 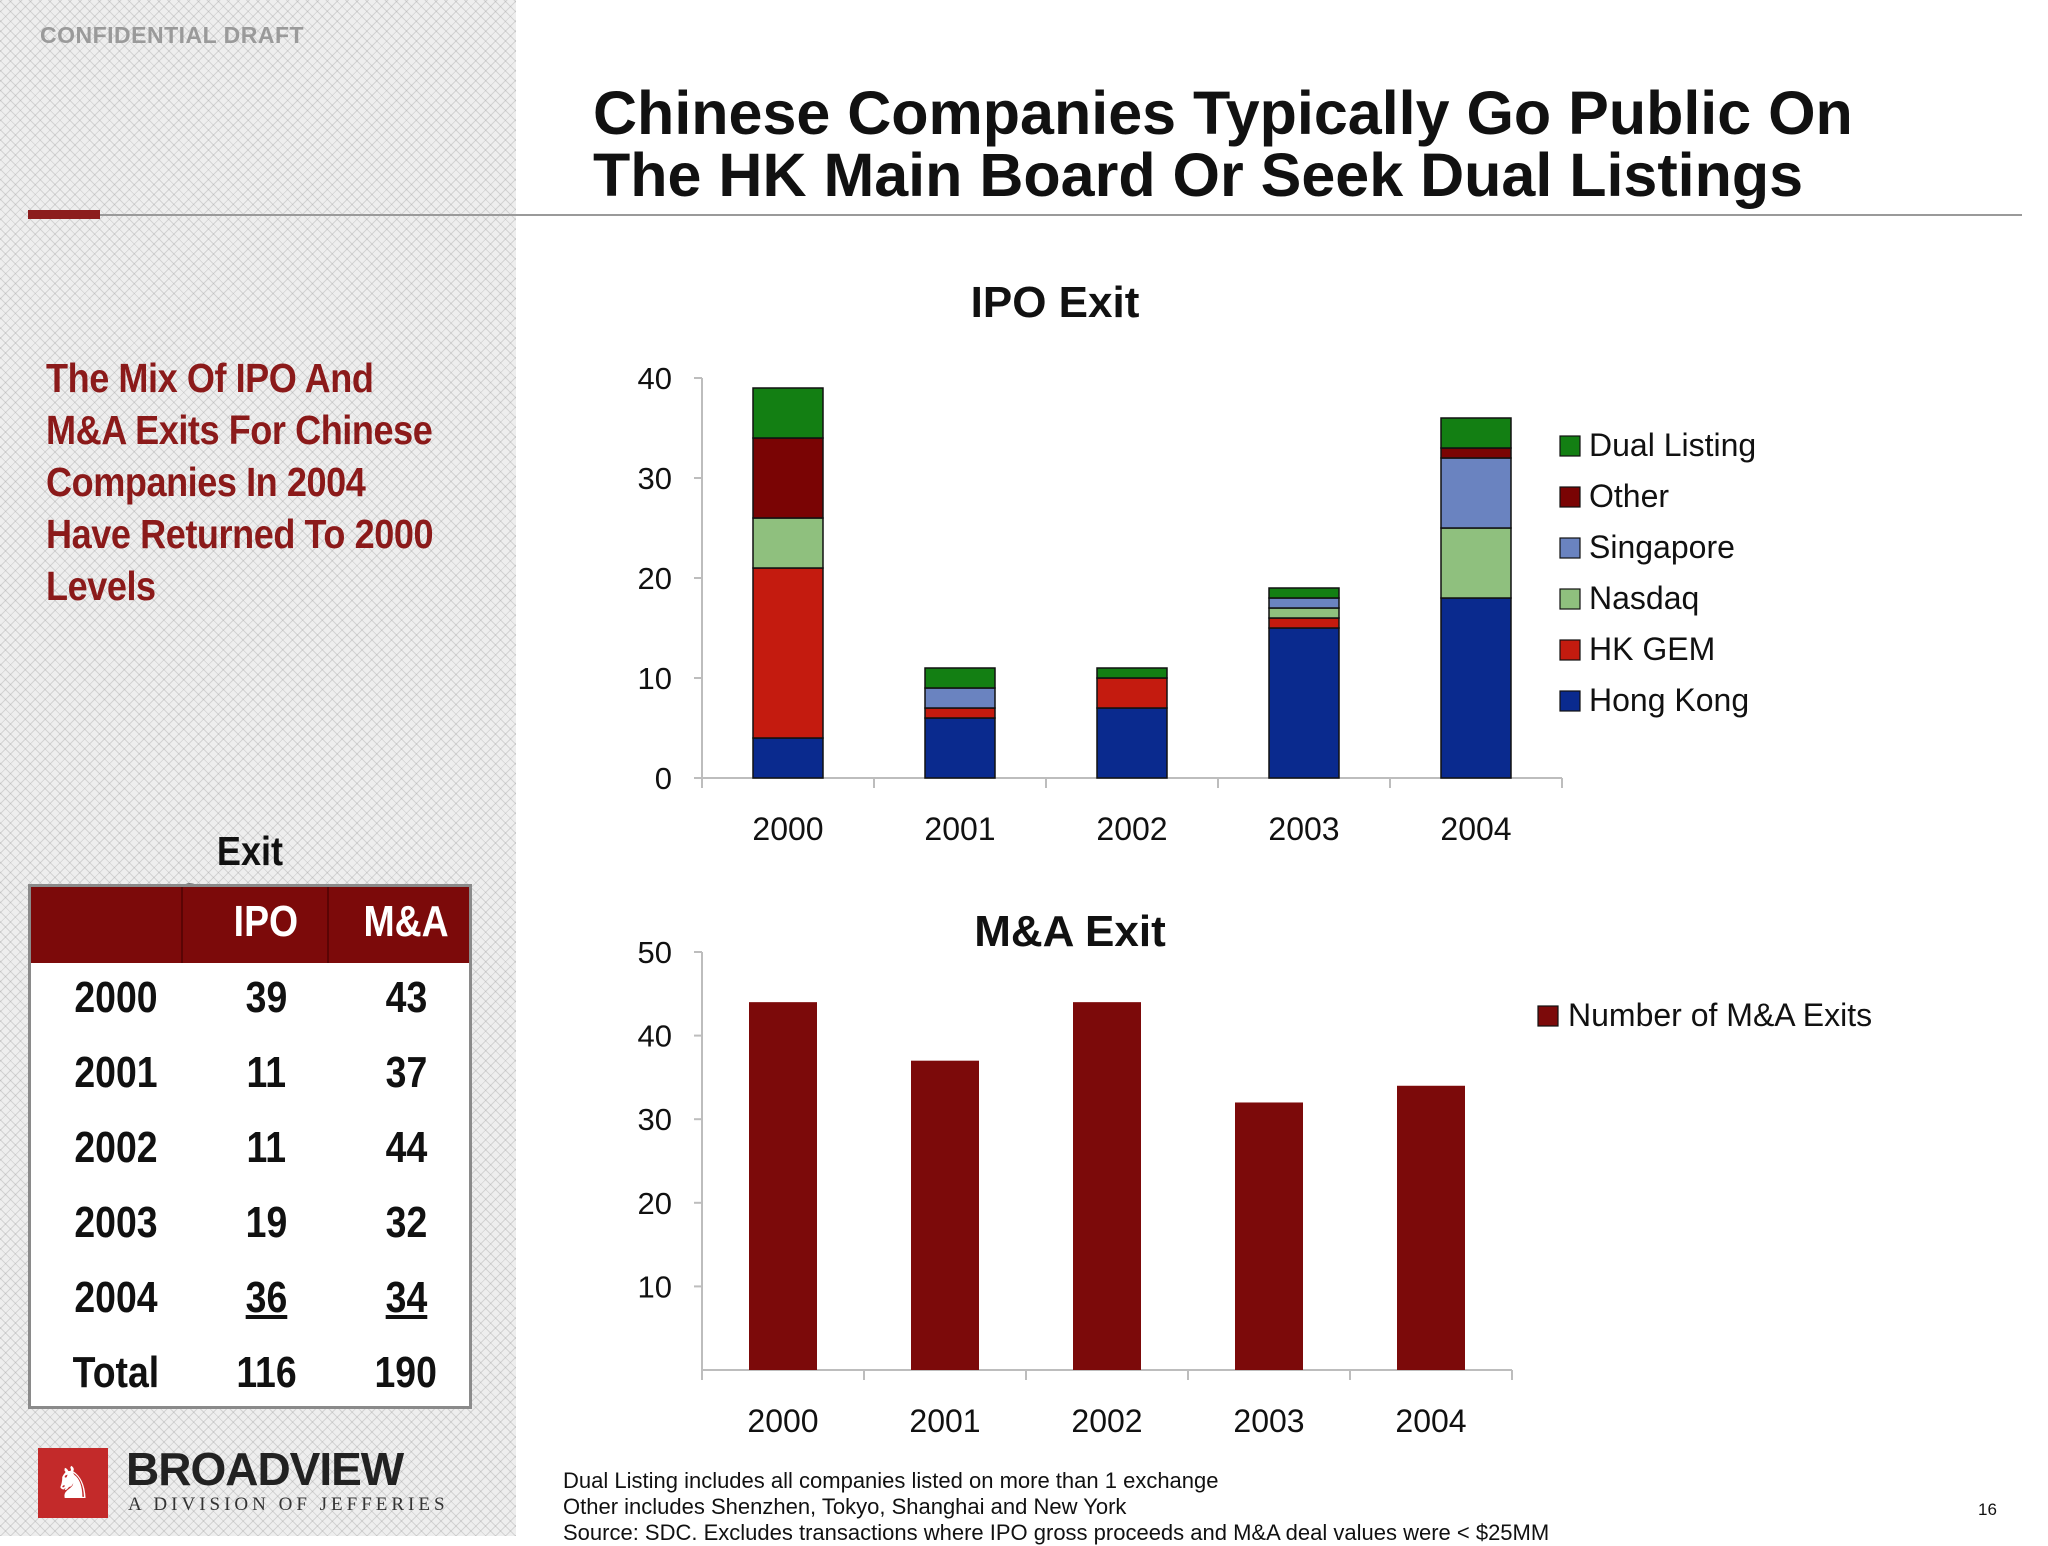 What do you see at coordinates (1669, 700) in the screenshot?
I see `legend-label: Hong Kong` at bounding box center [1669, 700].